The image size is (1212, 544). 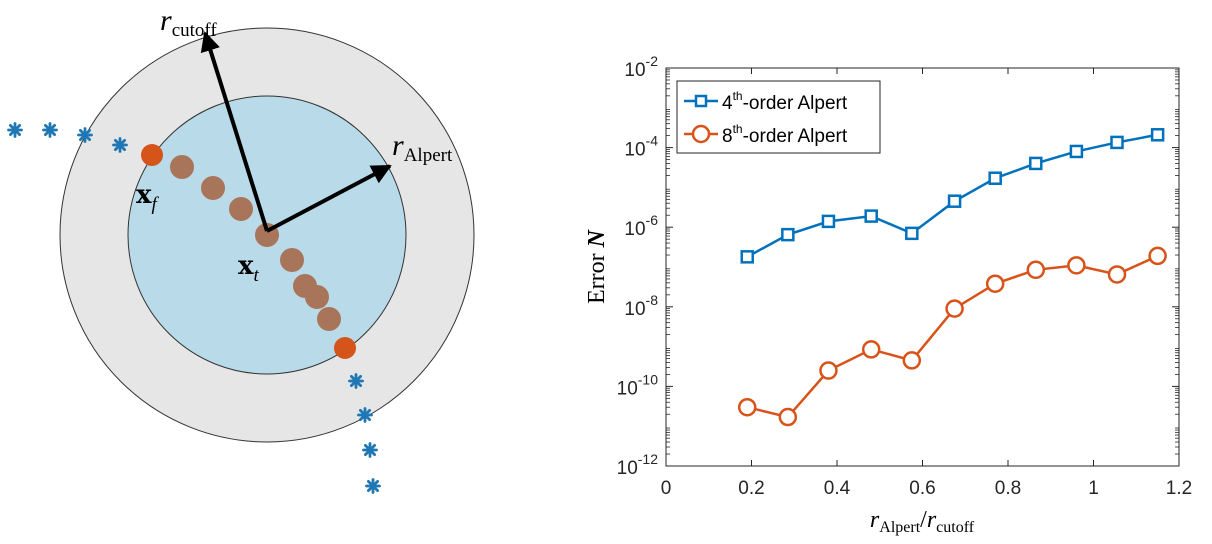 What do you see at coordinates (597, 266) in the screenshot?
I see `y-axis-label: Error N` at bounding box center [597, 266].